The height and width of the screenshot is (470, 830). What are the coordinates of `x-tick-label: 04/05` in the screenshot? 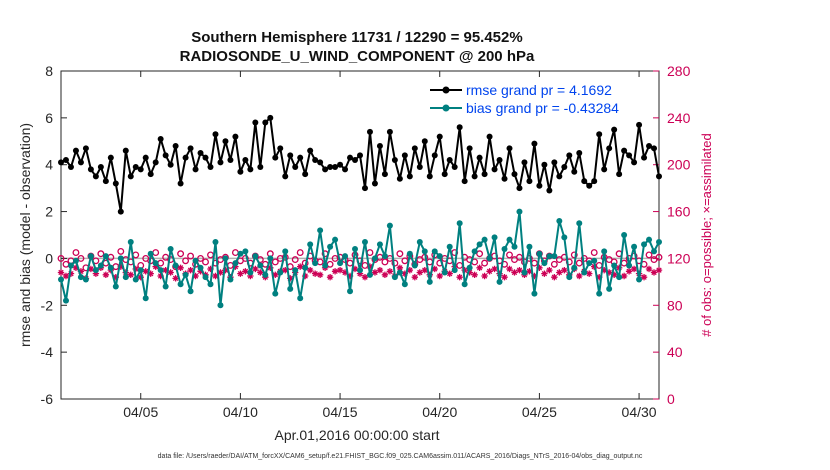 It's located at (140, 412).